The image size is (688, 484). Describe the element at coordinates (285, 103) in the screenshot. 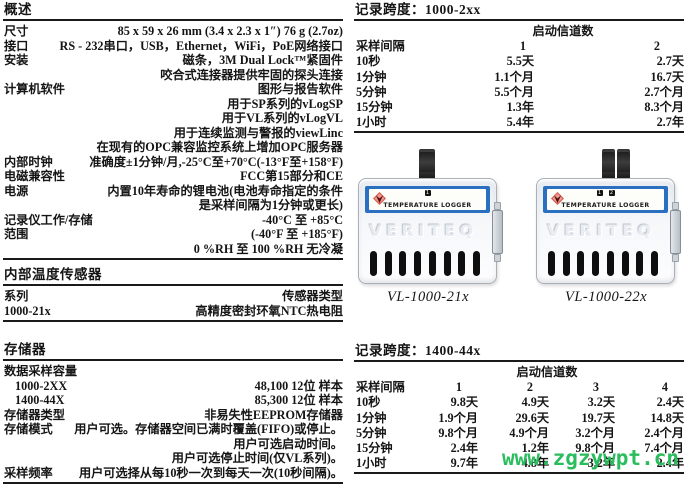

I see `spec-value: 用于SP系列的vLogSP` at that location.